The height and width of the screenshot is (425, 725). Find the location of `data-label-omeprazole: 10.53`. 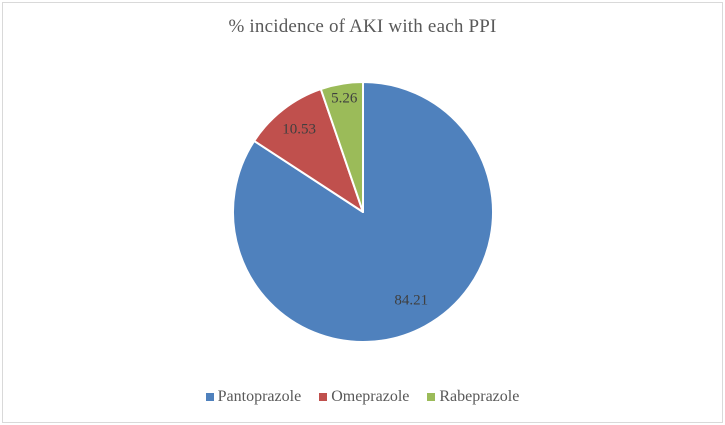

data-label-omeprazole: 10.53 is located at coordinates (299, 129).